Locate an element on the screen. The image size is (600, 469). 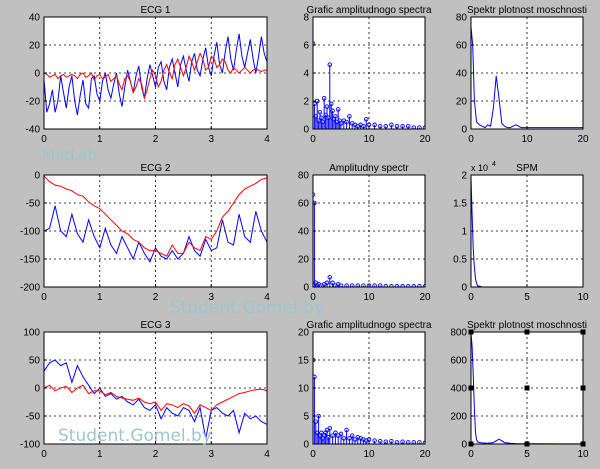
y-tick-label: 1.5 is located at coordinates (460, 204).